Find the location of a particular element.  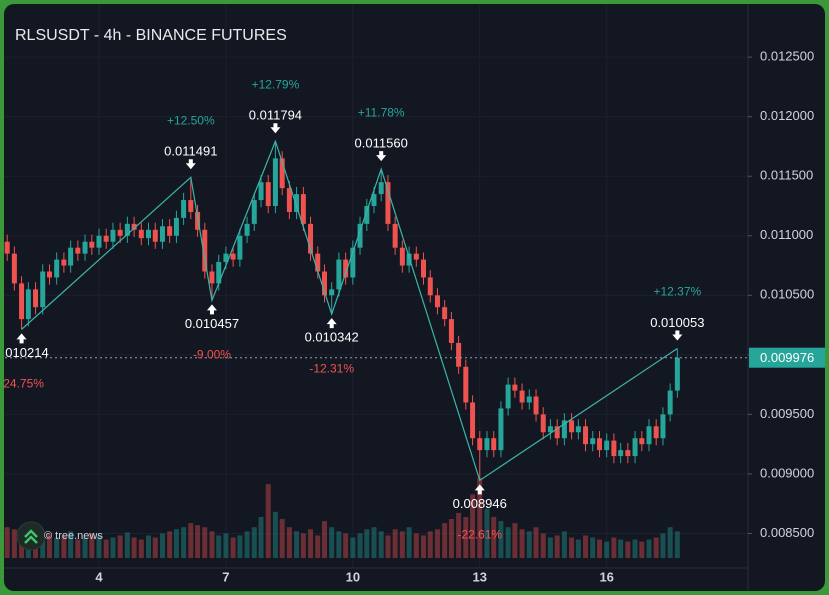

pivot-label: 0.010214 is located at coordinates (26, 352).